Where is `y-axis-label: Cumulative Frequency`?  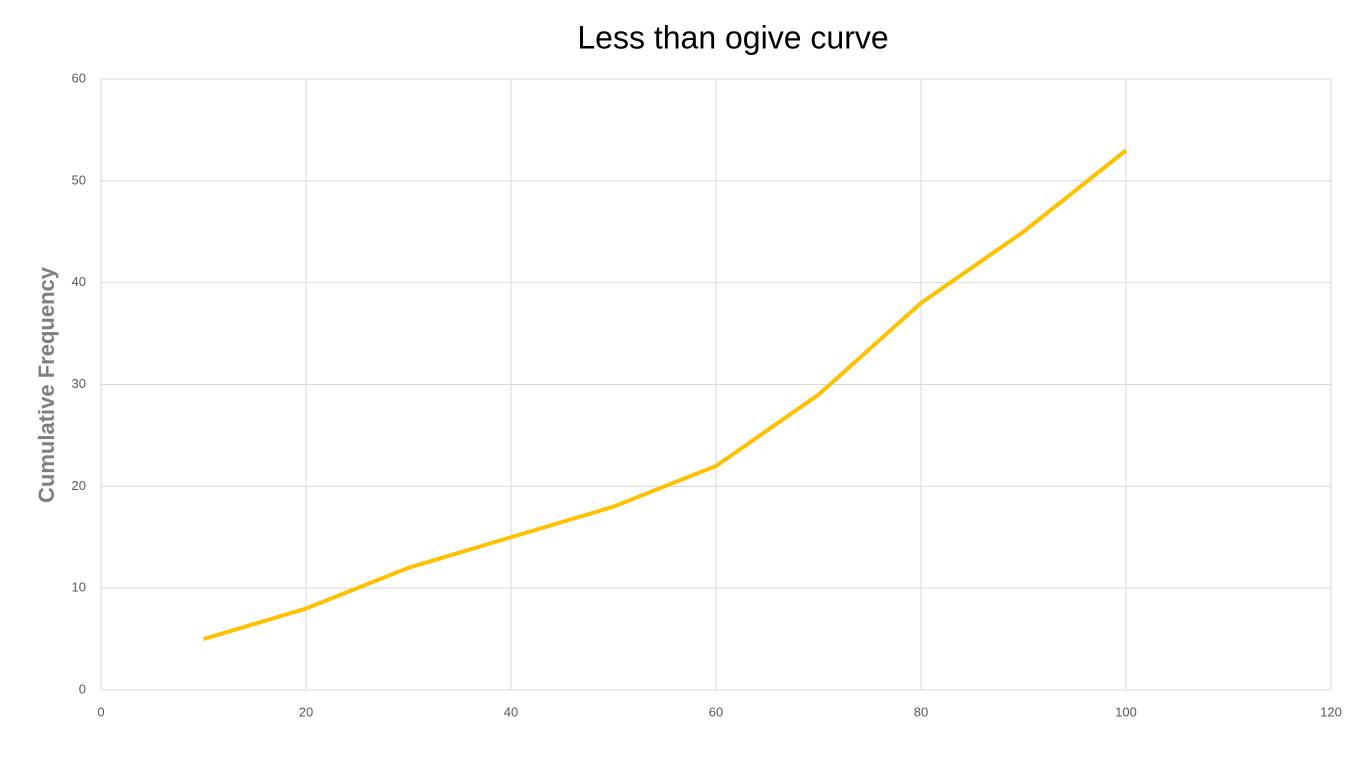
y-axis-label: Cumulative Frequency is located at coordinates (46, 384).